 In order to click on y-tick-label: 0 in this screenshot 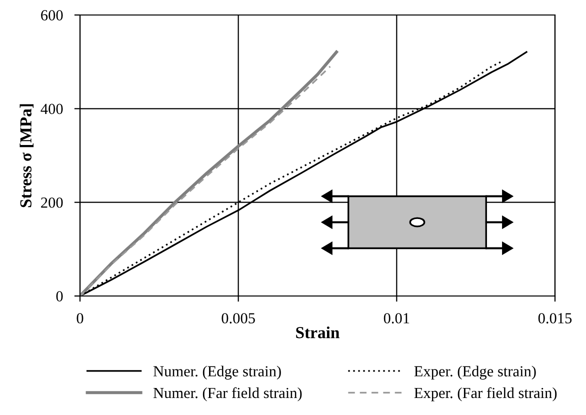, I will do `click(59, 296)`.